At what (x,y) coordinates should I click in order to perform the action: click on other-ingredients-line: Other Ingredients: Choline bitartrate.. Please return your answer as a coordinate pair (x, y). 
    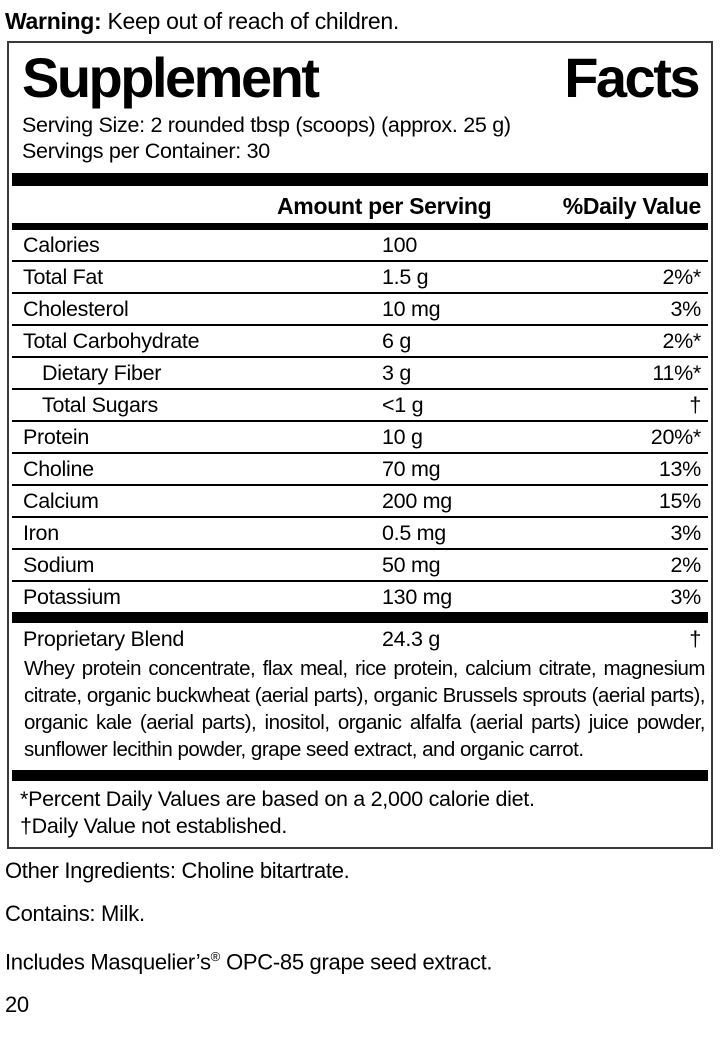
    Looking at the image, I should click on (177, 870).